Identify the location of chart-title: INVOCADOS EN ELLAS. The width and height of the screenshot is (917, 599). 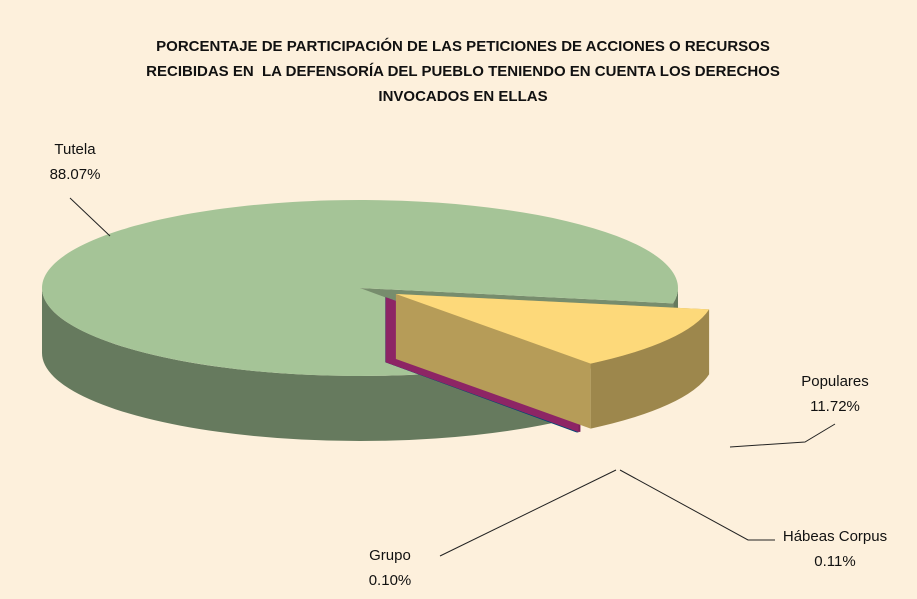
(462, 96).